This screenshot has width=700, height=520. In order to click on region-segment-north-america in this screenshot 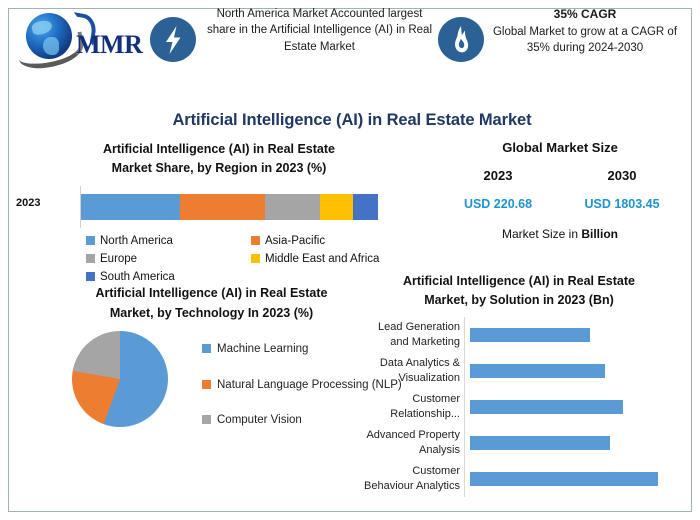, I will do `click(131, 206)`.